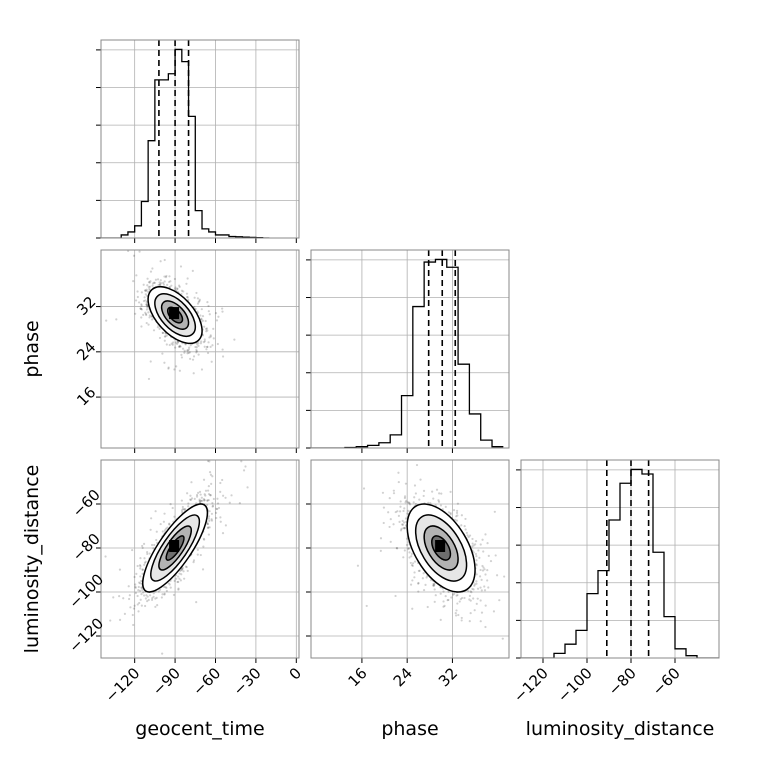  What do you see at coordinates (409, 729) in the screenshot?
I see `x-axis-label-phase: phase` at bounding box center [409, 729].